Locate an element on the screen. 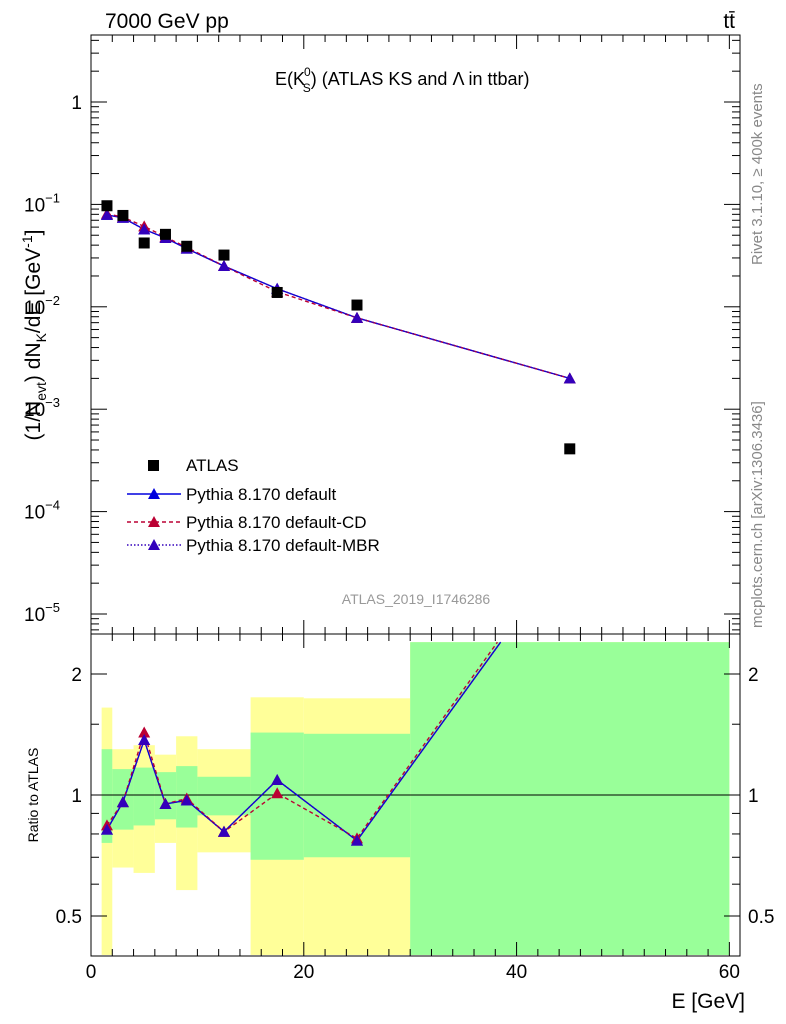 The image size is (786, 1024). x-tick-label: 40 is located at coordinates (516, 972).